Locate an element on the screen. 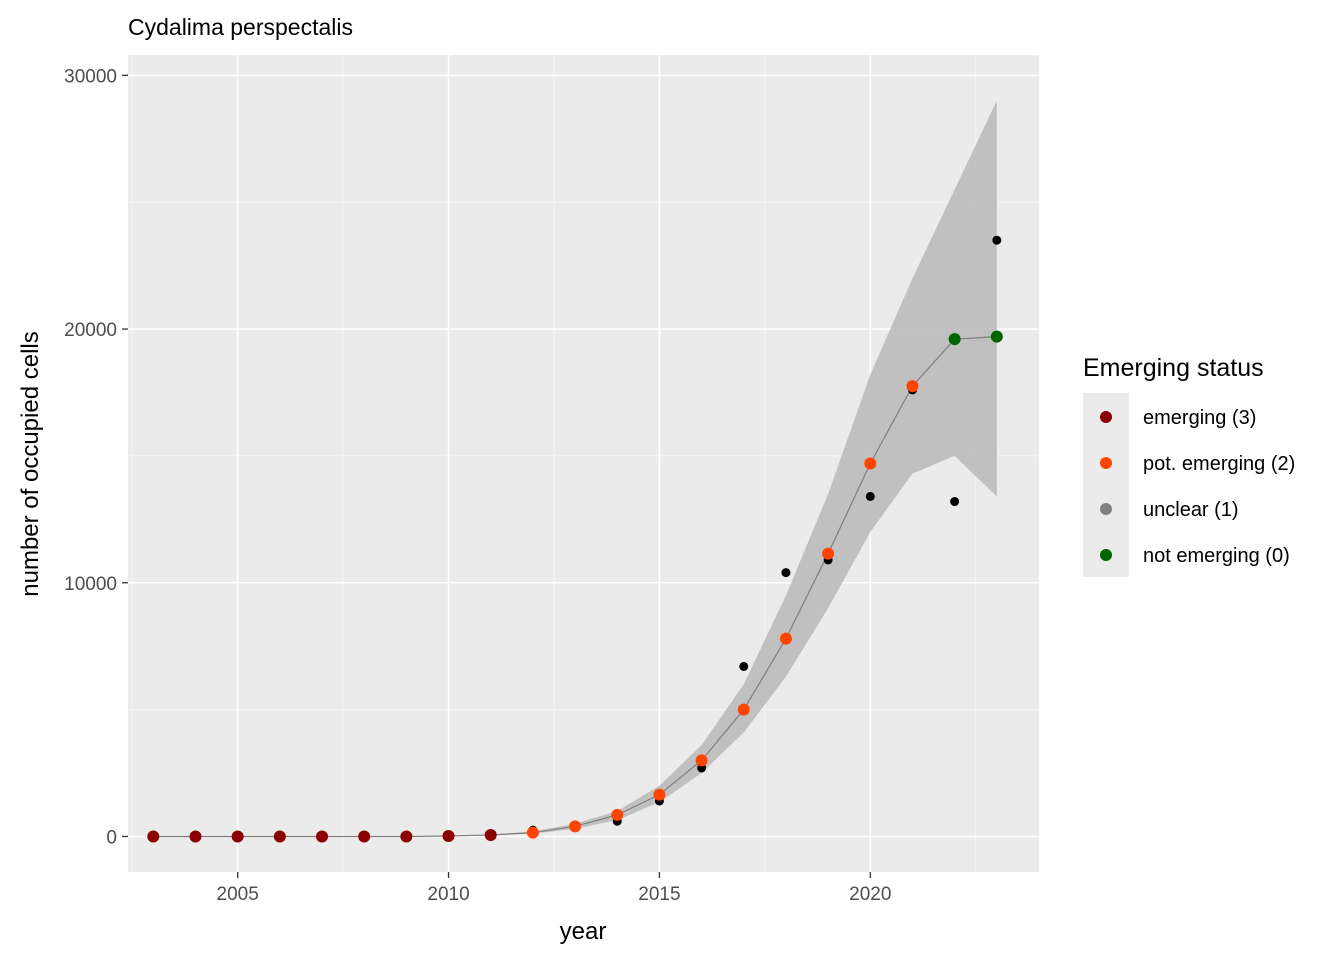 Image resolution: width=1344 pixels, height=960 pixels. y-axis: 0 10000 20000 30000 is located at coordinates (96, 457).